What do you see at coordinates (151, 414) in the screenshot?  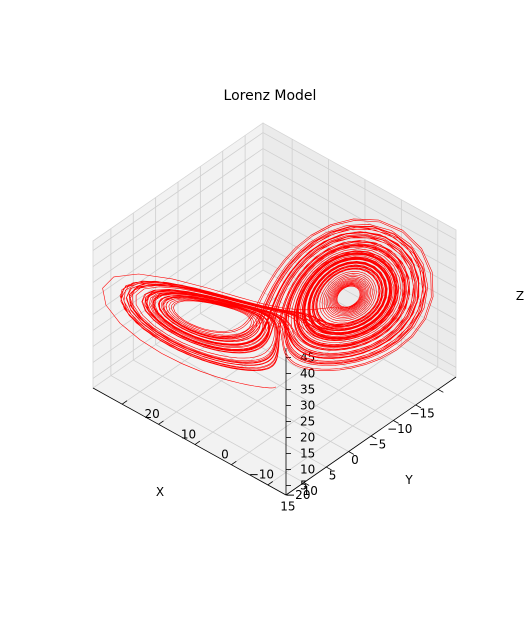 I see `y-tick-label: 20` at bounding box center [151, 414].